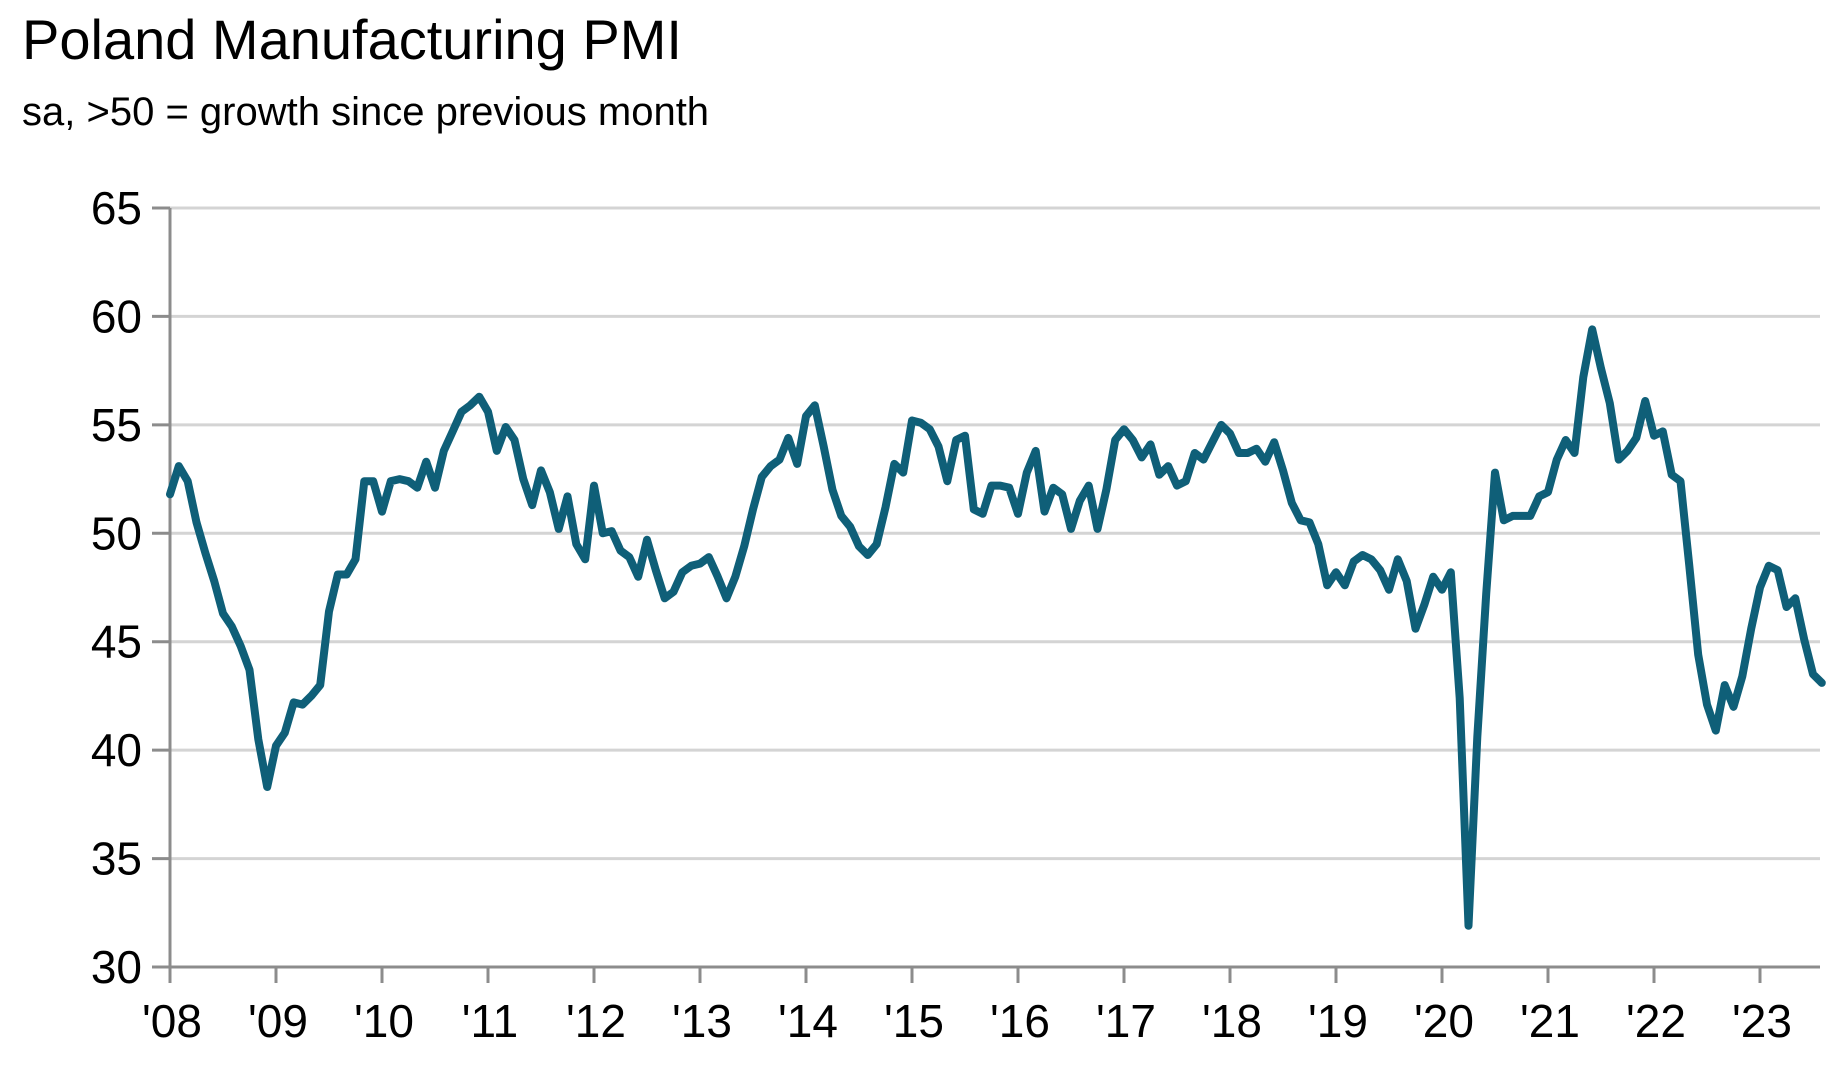 The image size is (1846, 1068). I want to click on y-tick-label: 35, so click(116, 859).